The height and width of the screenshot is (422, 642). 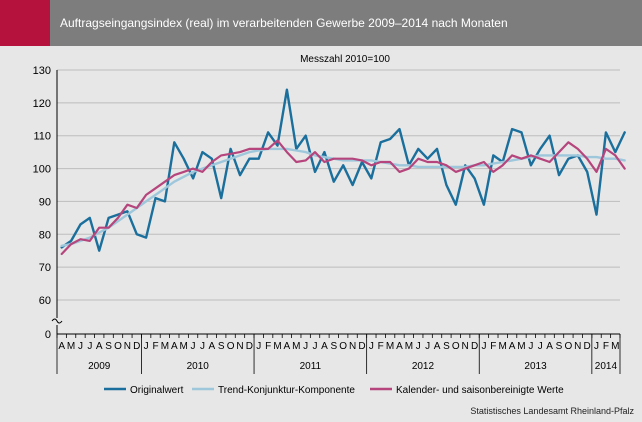 I want to click on y-tick-label: 130, so click(x=42, y=71).